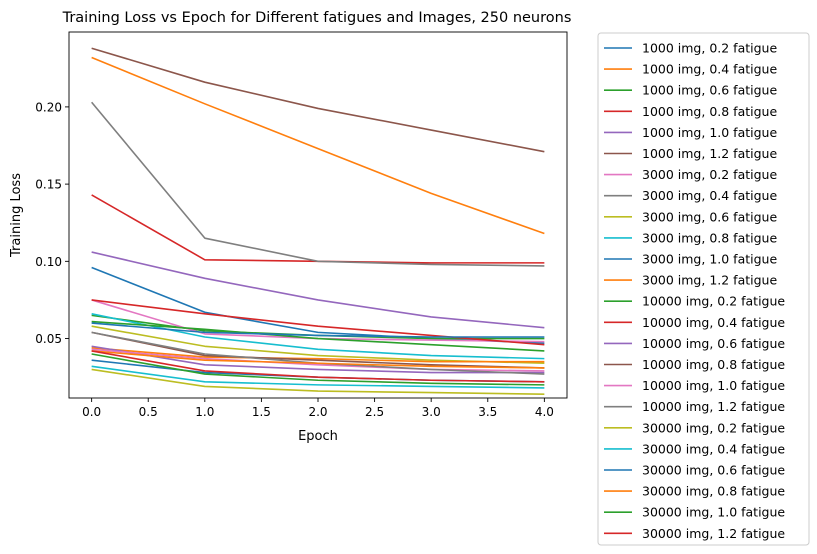 The height and width of the screenshot is (554, 817). I want to click on legend-label-13: 10000 img, 0.4 fatigue, so click(713, 322).